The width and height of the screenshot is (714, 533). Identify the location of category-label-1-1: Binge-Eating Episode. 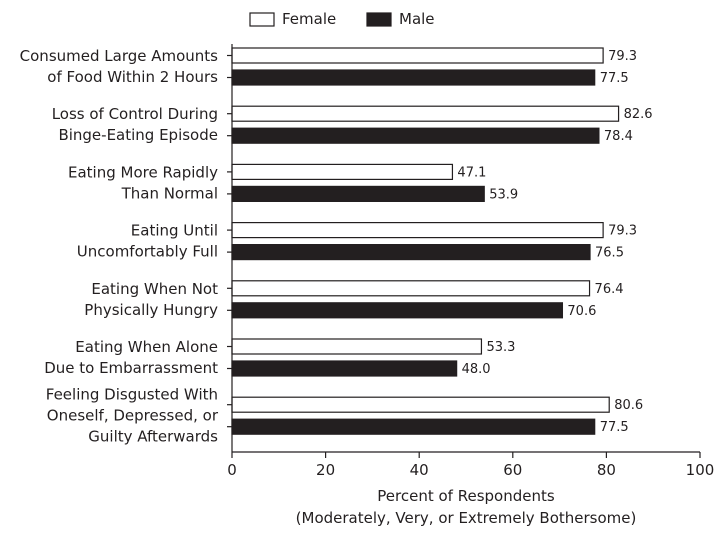
(138, 135).